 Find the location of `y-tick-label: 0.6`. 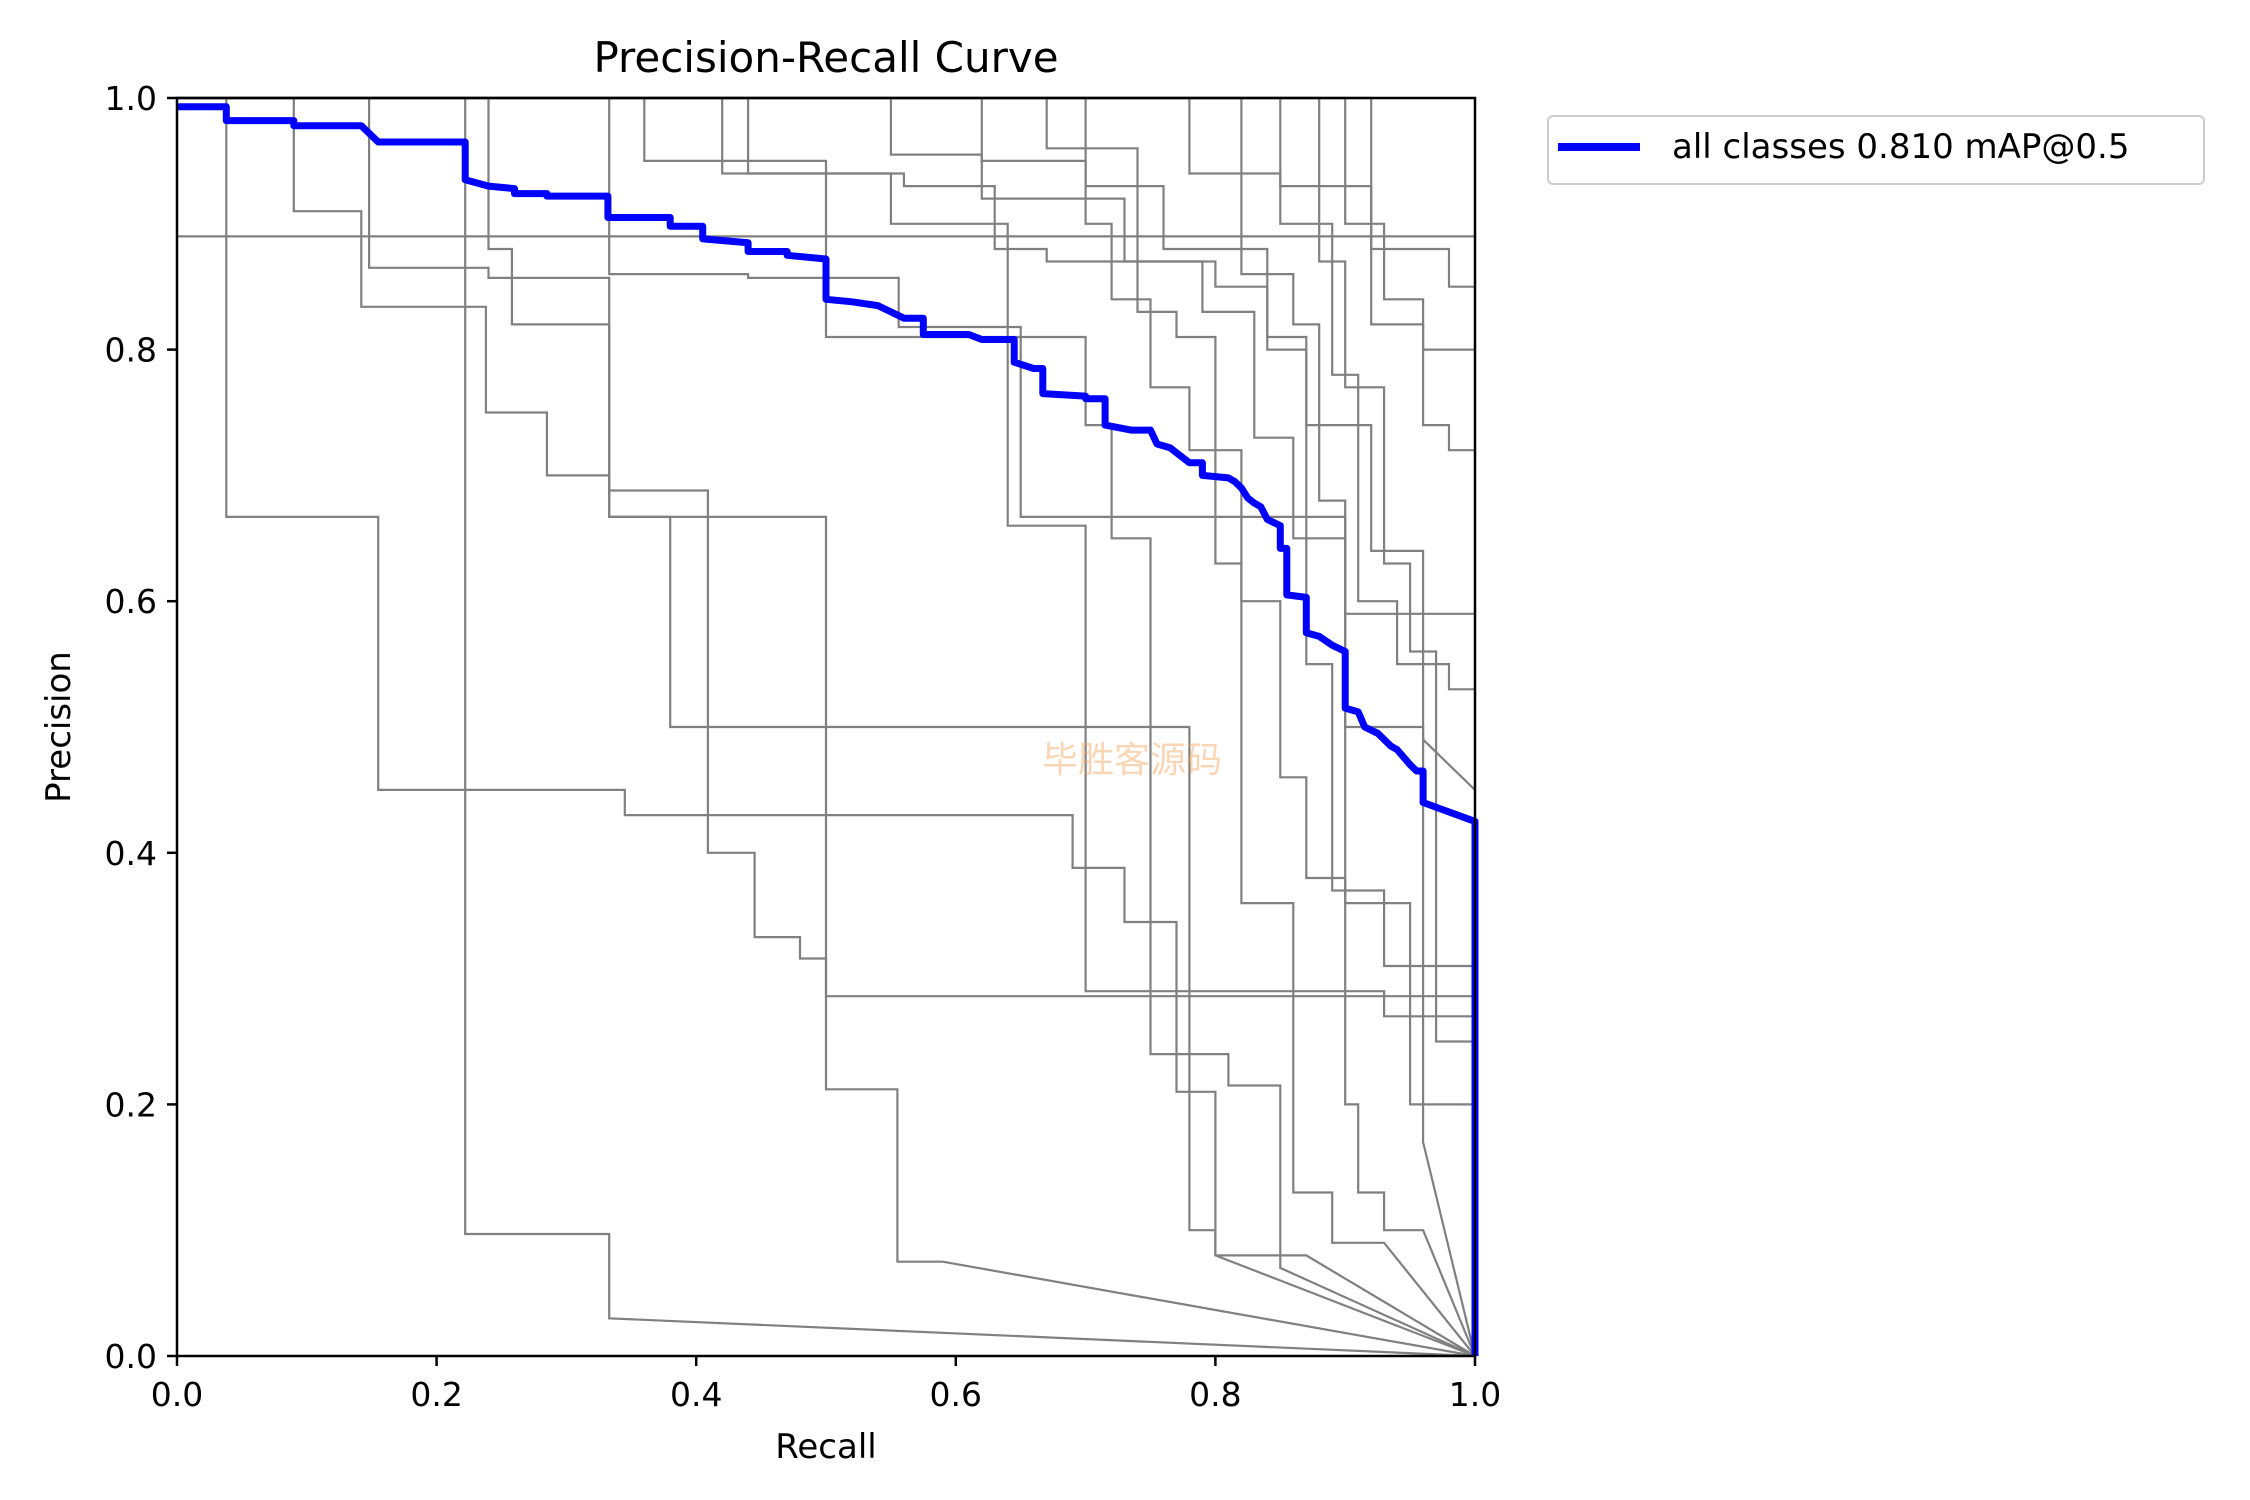

y-tick-label: 0.6 is located at coordinates (131, 601).